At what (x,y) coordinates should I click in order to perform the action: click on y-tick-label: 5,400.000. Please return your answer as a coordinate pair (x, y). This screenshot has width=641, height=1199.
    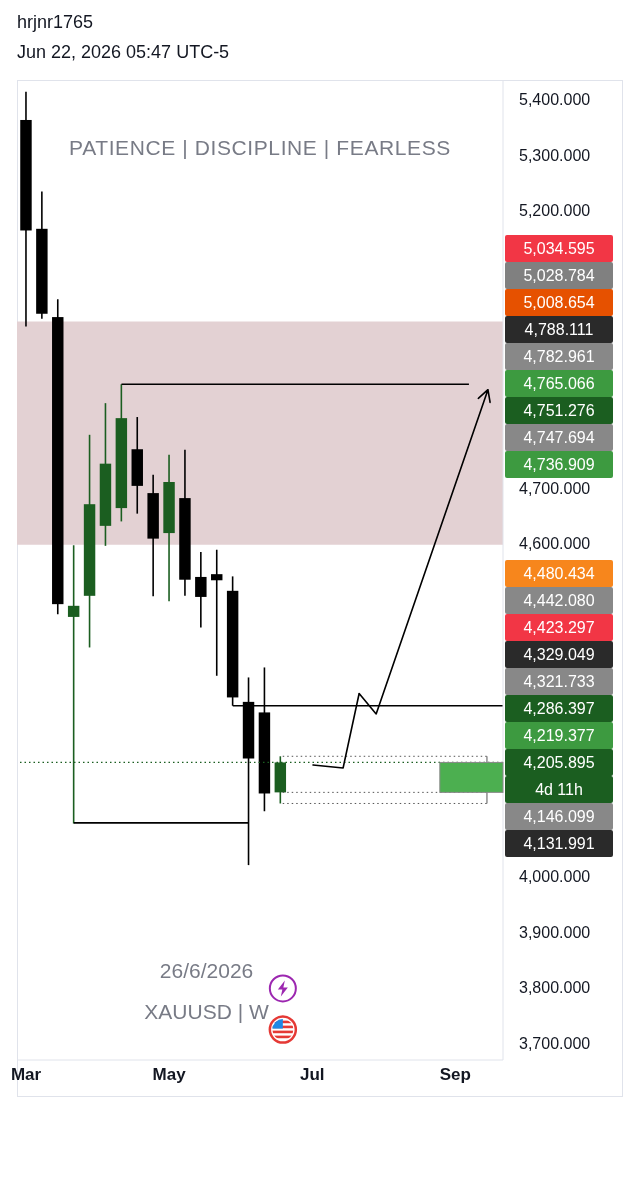
    Looking at the image, I should click on (555, 100).